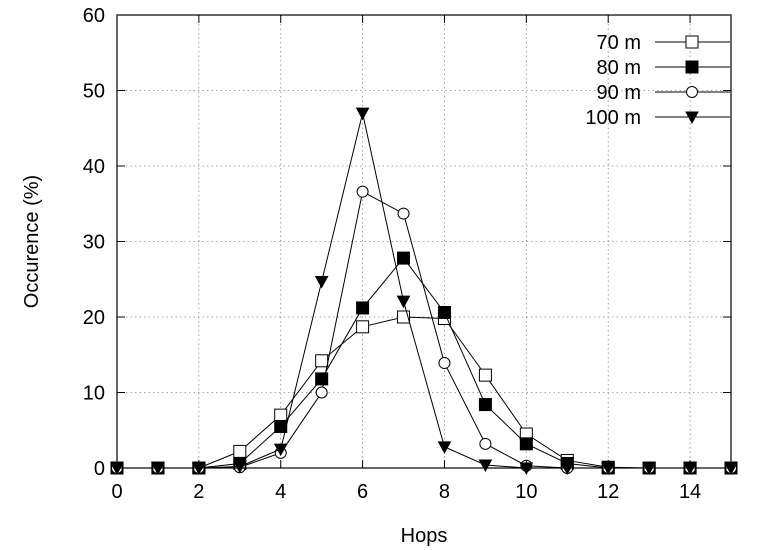 The height and width of the screenshot is (550, 759). I want to click on legend-label: 70 m, so click(619, 43).